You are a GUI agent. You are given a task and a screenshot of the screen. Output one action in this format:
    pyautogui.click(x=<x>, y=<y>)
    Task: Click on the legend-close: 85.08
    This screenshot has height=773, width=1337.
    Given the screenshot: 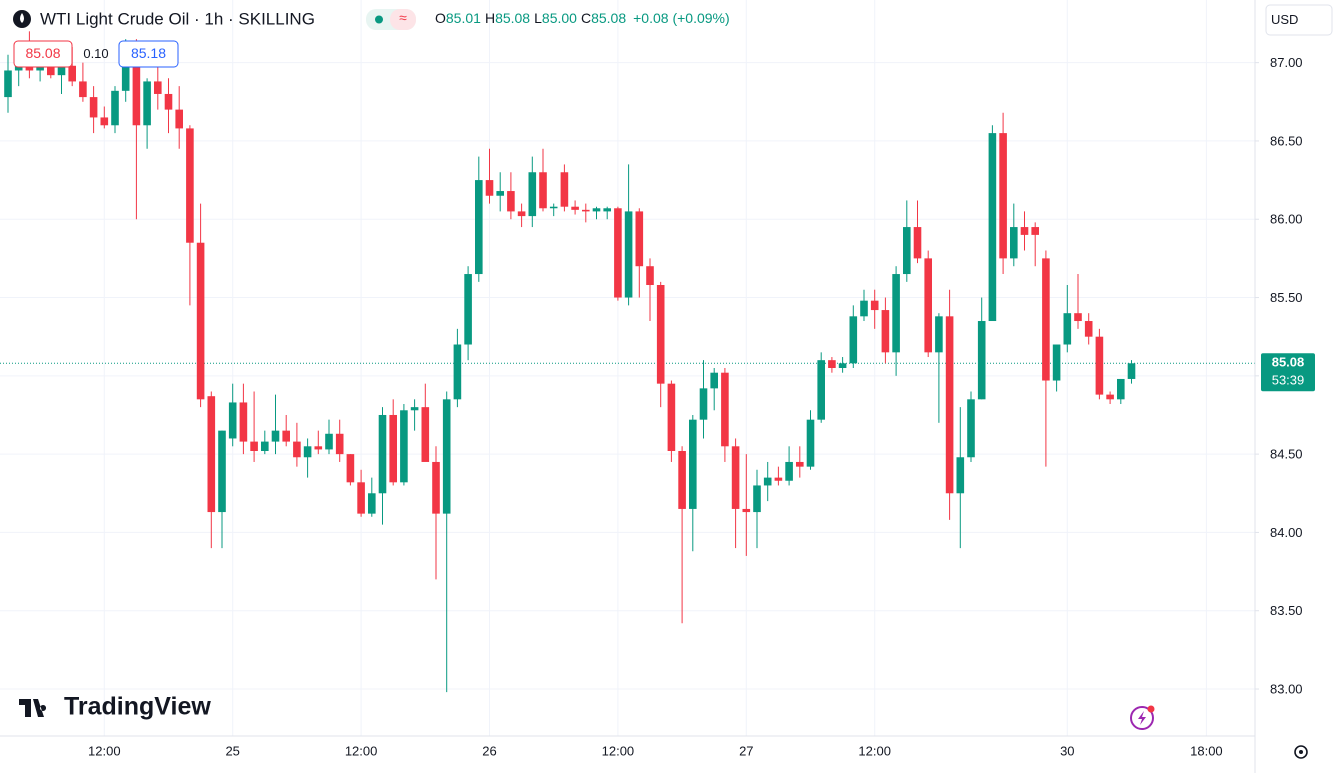 What is the action you would take?
    pyautogui.click(x=608, y=18)
    